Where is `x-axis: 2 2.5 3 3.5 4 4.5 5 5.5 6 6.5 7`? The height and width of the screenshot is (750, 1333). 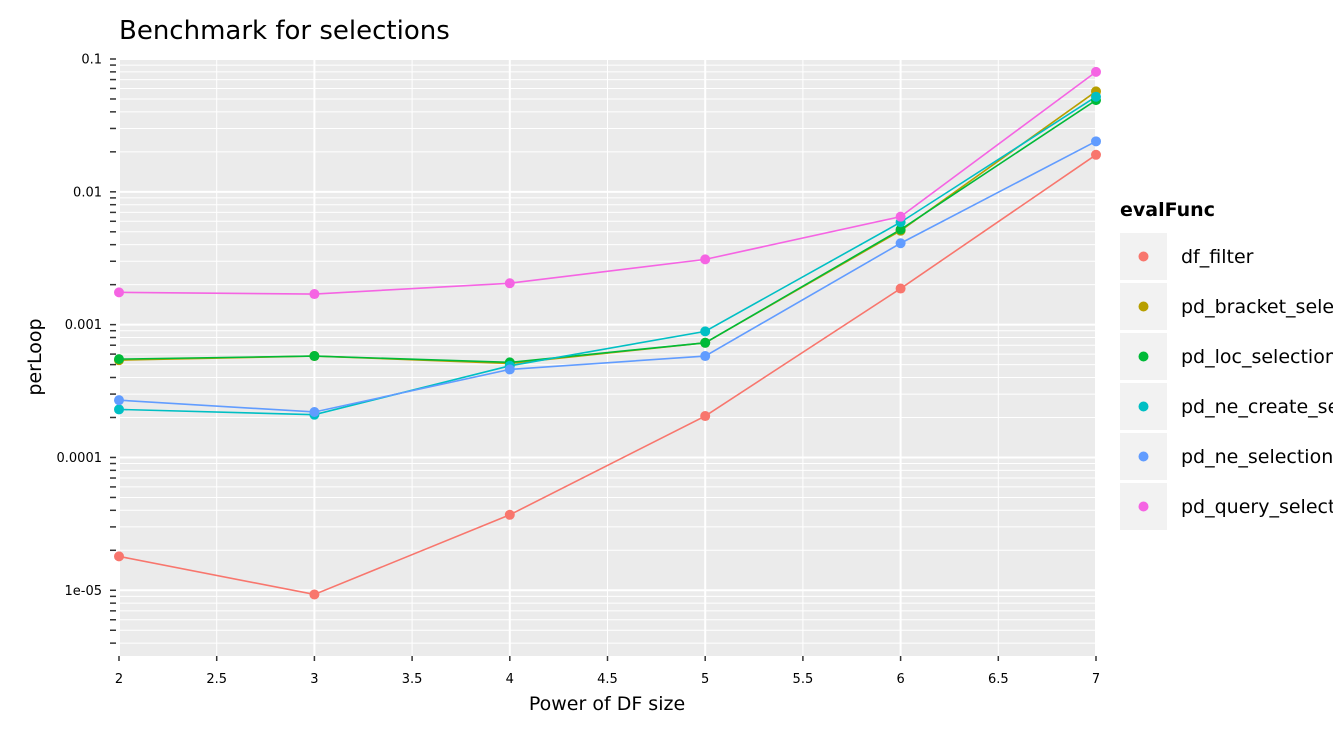 x-axis: 2 2.5 3 3.5 4 4.5 5 5.5 6 6.5 7 is located at coordinates (607, 671).